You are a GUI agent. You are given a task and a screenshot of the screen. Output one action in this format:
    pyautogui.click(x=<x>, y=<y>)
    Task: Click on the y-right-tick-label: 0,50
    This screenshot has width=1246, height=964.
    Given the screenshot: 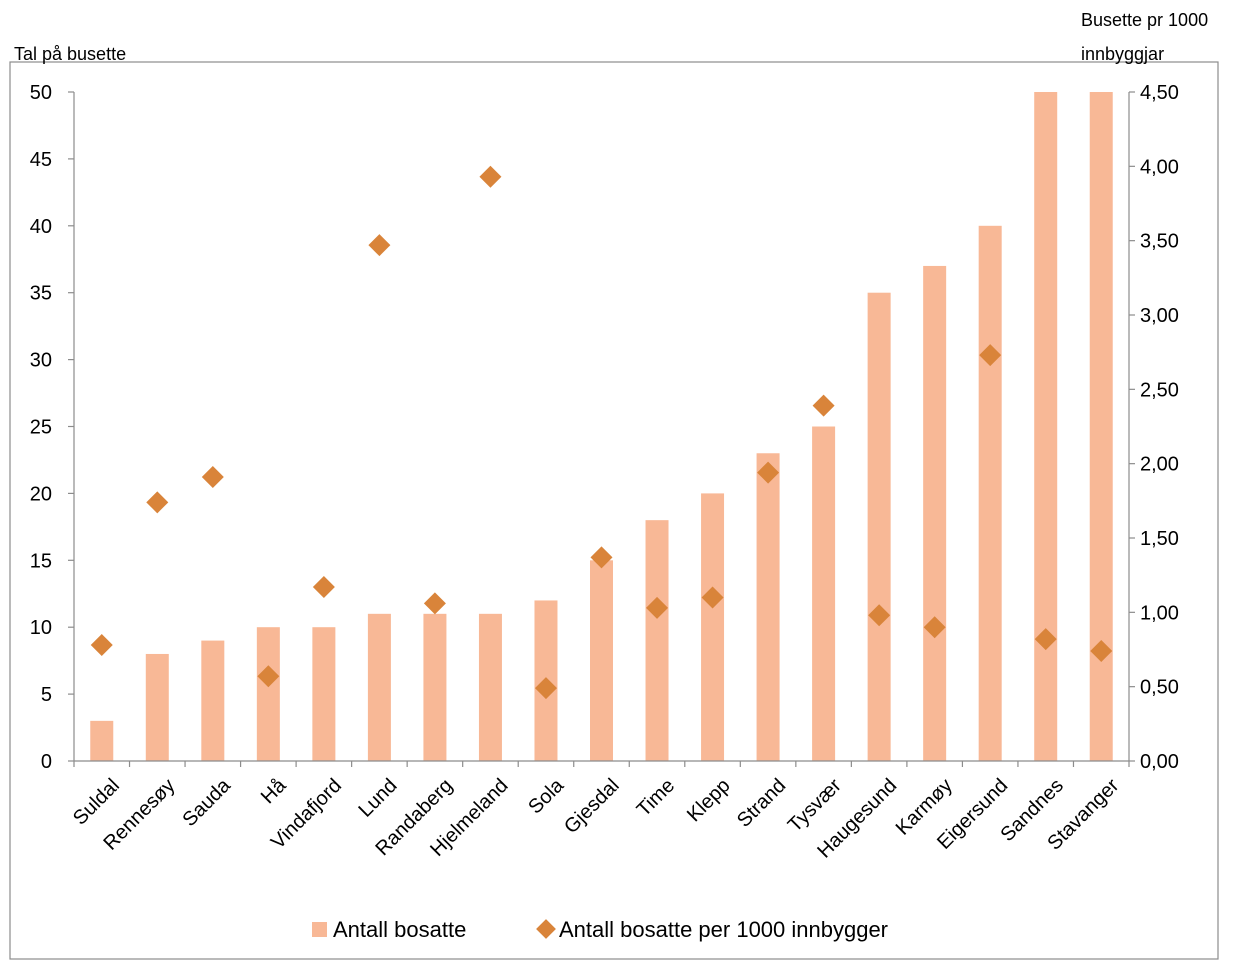 What is the action you would take?
    pyautogui.click(x=1159, y=688)
    